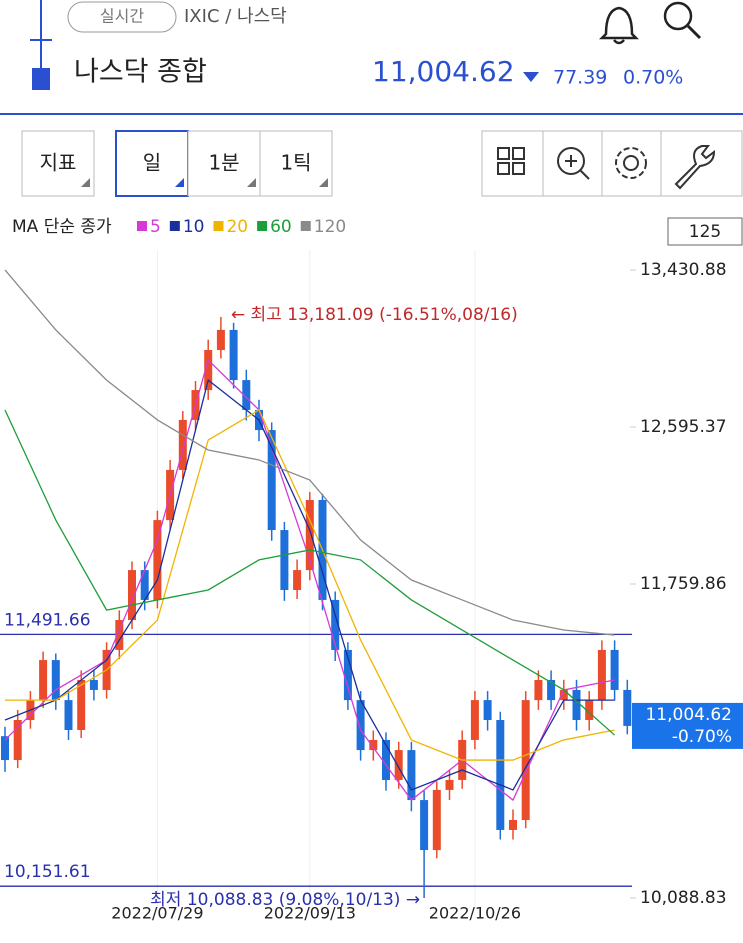 The height and width of the screenshot is (943, 743). What do you see at coordinates (443, 71) in the screenshot?
I see `index-price: 11,004.62` at bounding box center [443, 71].